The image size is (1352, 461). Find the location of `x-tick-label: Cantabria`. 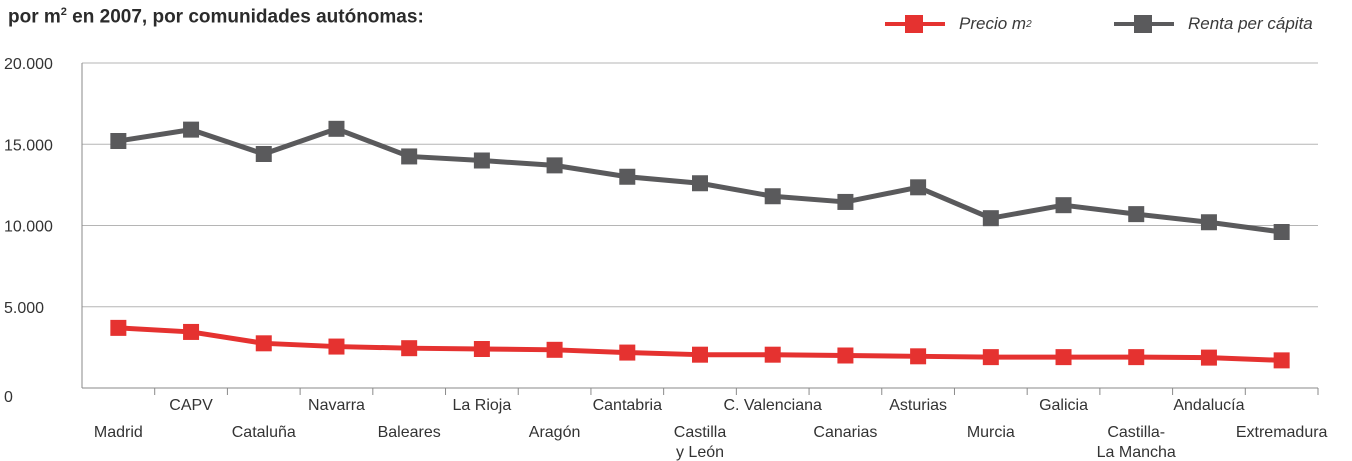

x-tick-label: Cantabria is located at coordinates (627, 405).